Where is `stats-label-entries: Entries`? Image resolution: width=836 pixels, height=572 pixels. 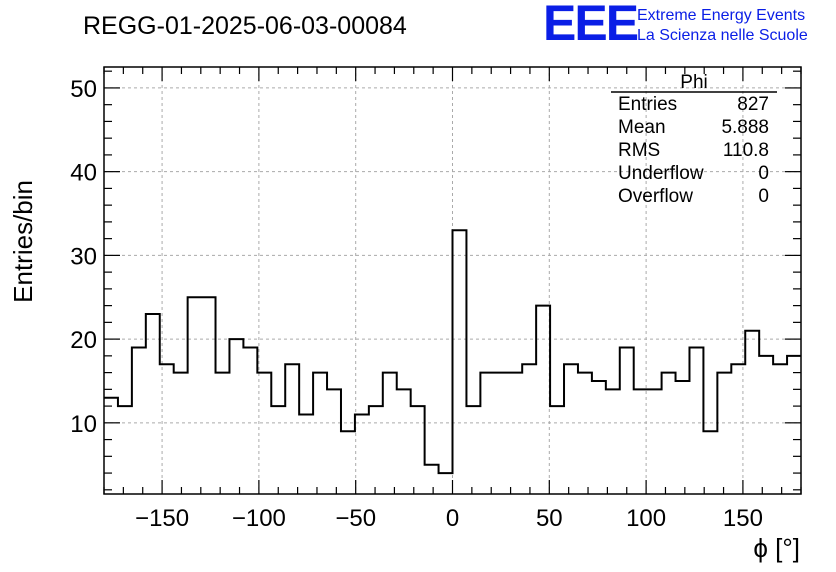
stats-label-entries: Entries is located at coordinates (647, 104).